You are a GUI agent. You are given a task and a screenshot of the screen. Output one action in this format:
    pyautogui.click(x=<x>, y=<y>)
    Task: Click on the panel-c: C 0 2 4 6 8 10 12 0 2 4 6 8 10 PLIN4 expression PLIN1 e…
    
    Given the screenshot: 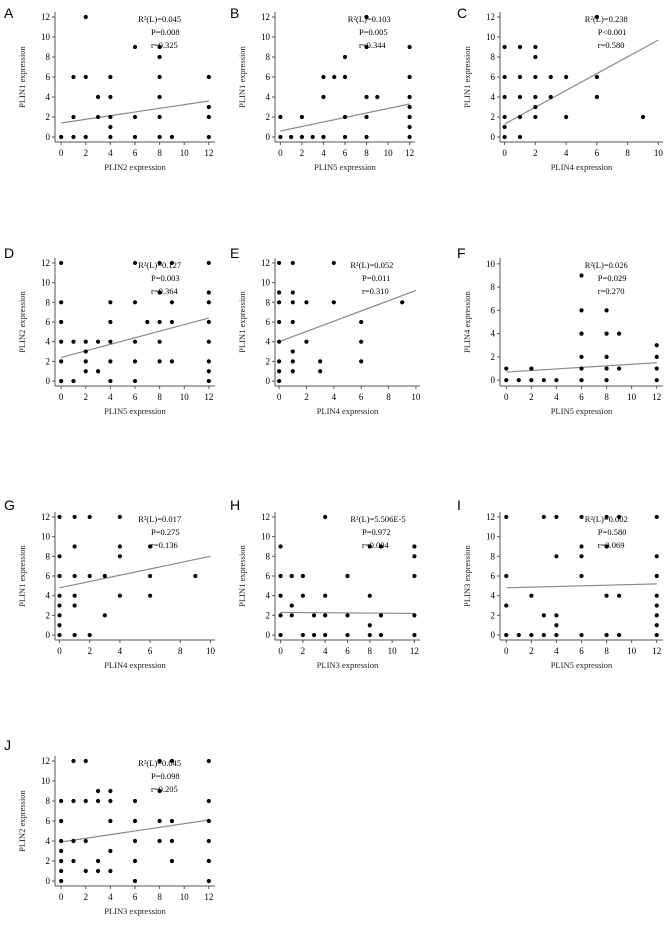 What is the action you would take?
    pyautogui.click(x=560, y=88)
    